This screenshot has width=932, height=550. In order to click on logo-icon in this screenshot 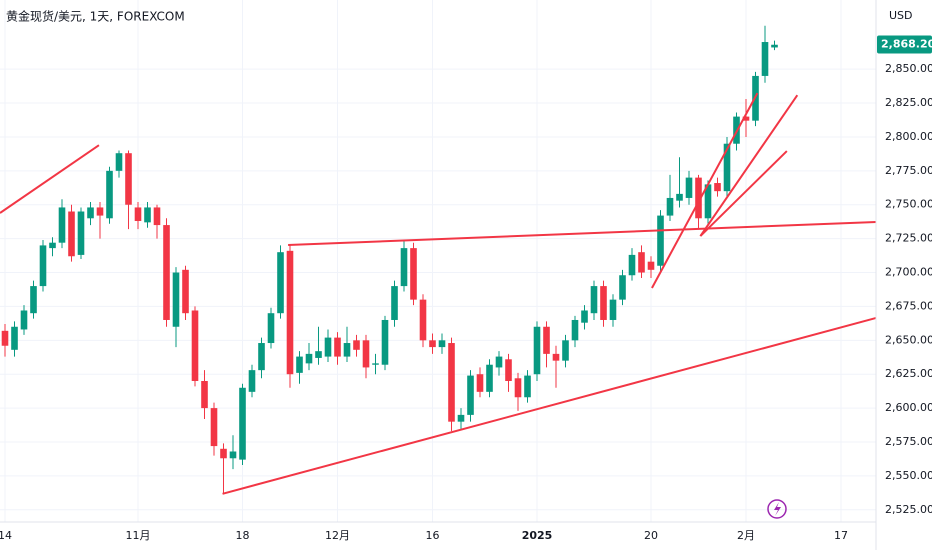, I will do `click(777, 509)`.